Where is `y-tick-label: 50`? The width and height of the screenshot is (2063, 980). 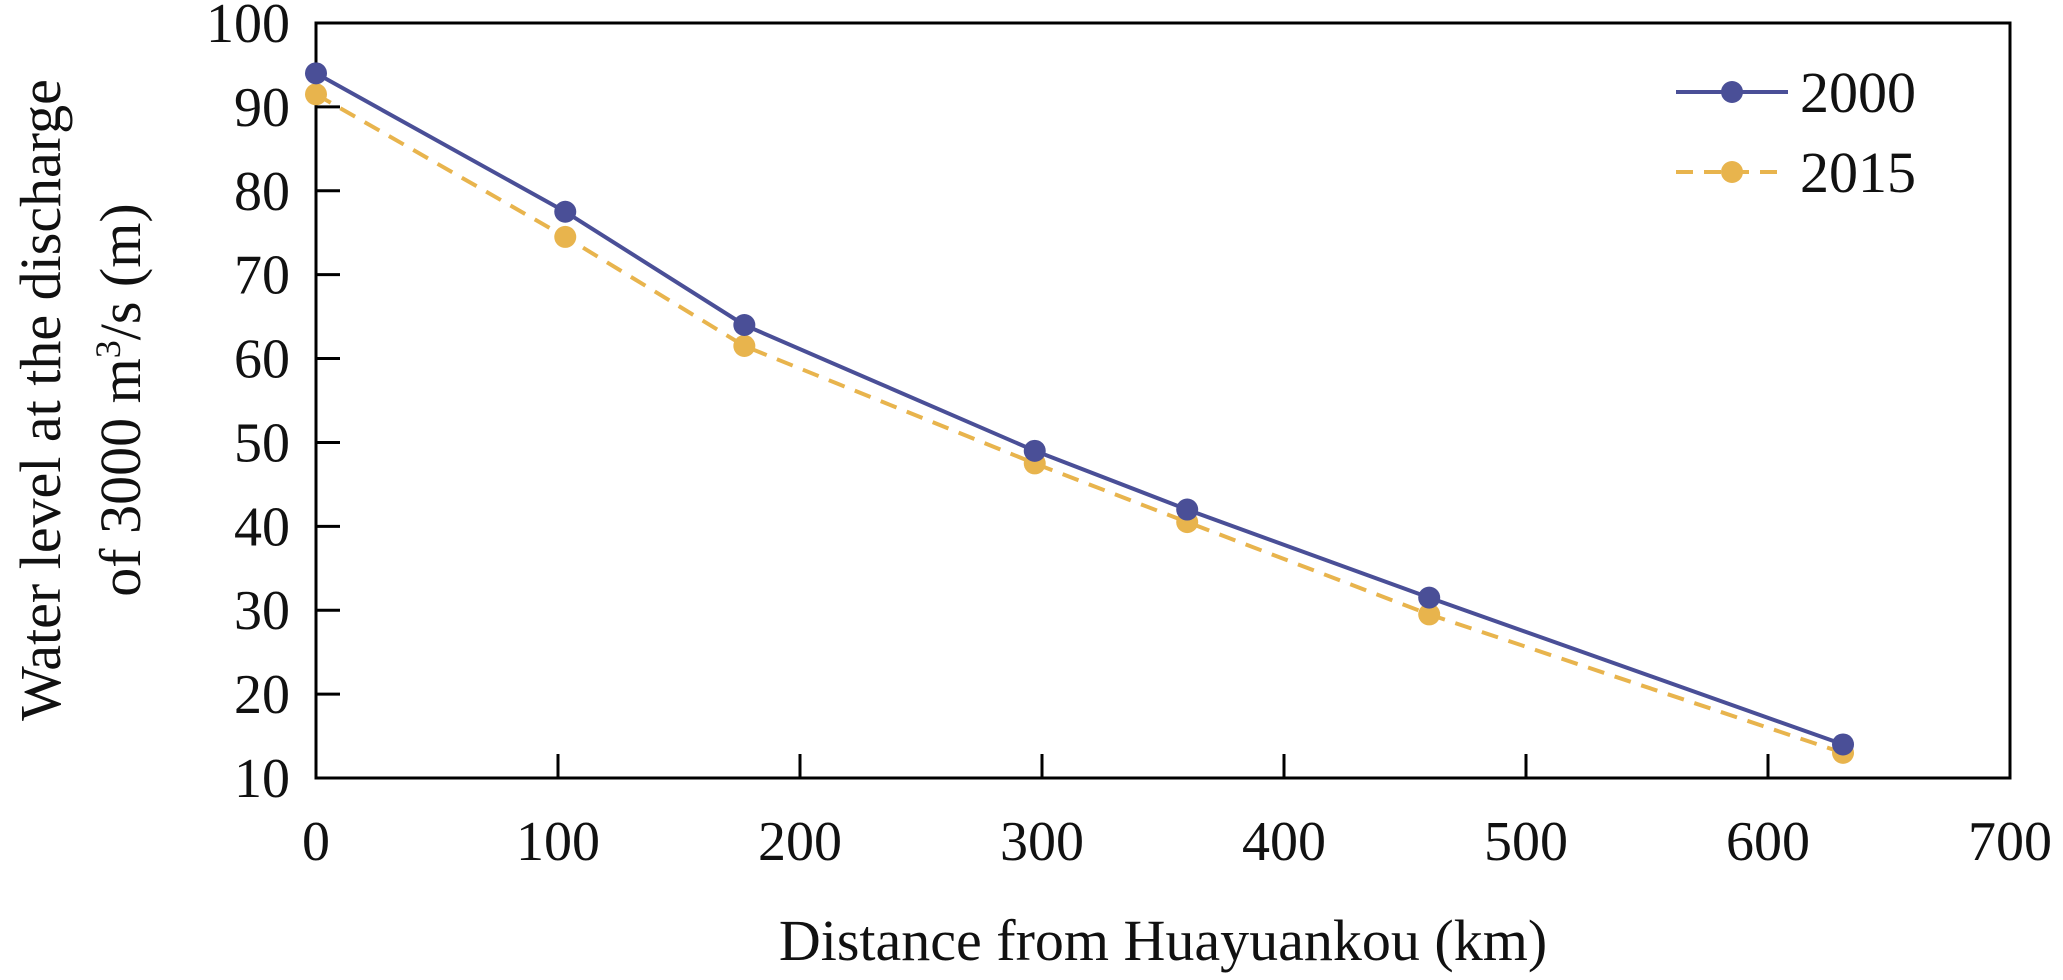
y-tick-label: 50 is located at coordinates (262, 443).